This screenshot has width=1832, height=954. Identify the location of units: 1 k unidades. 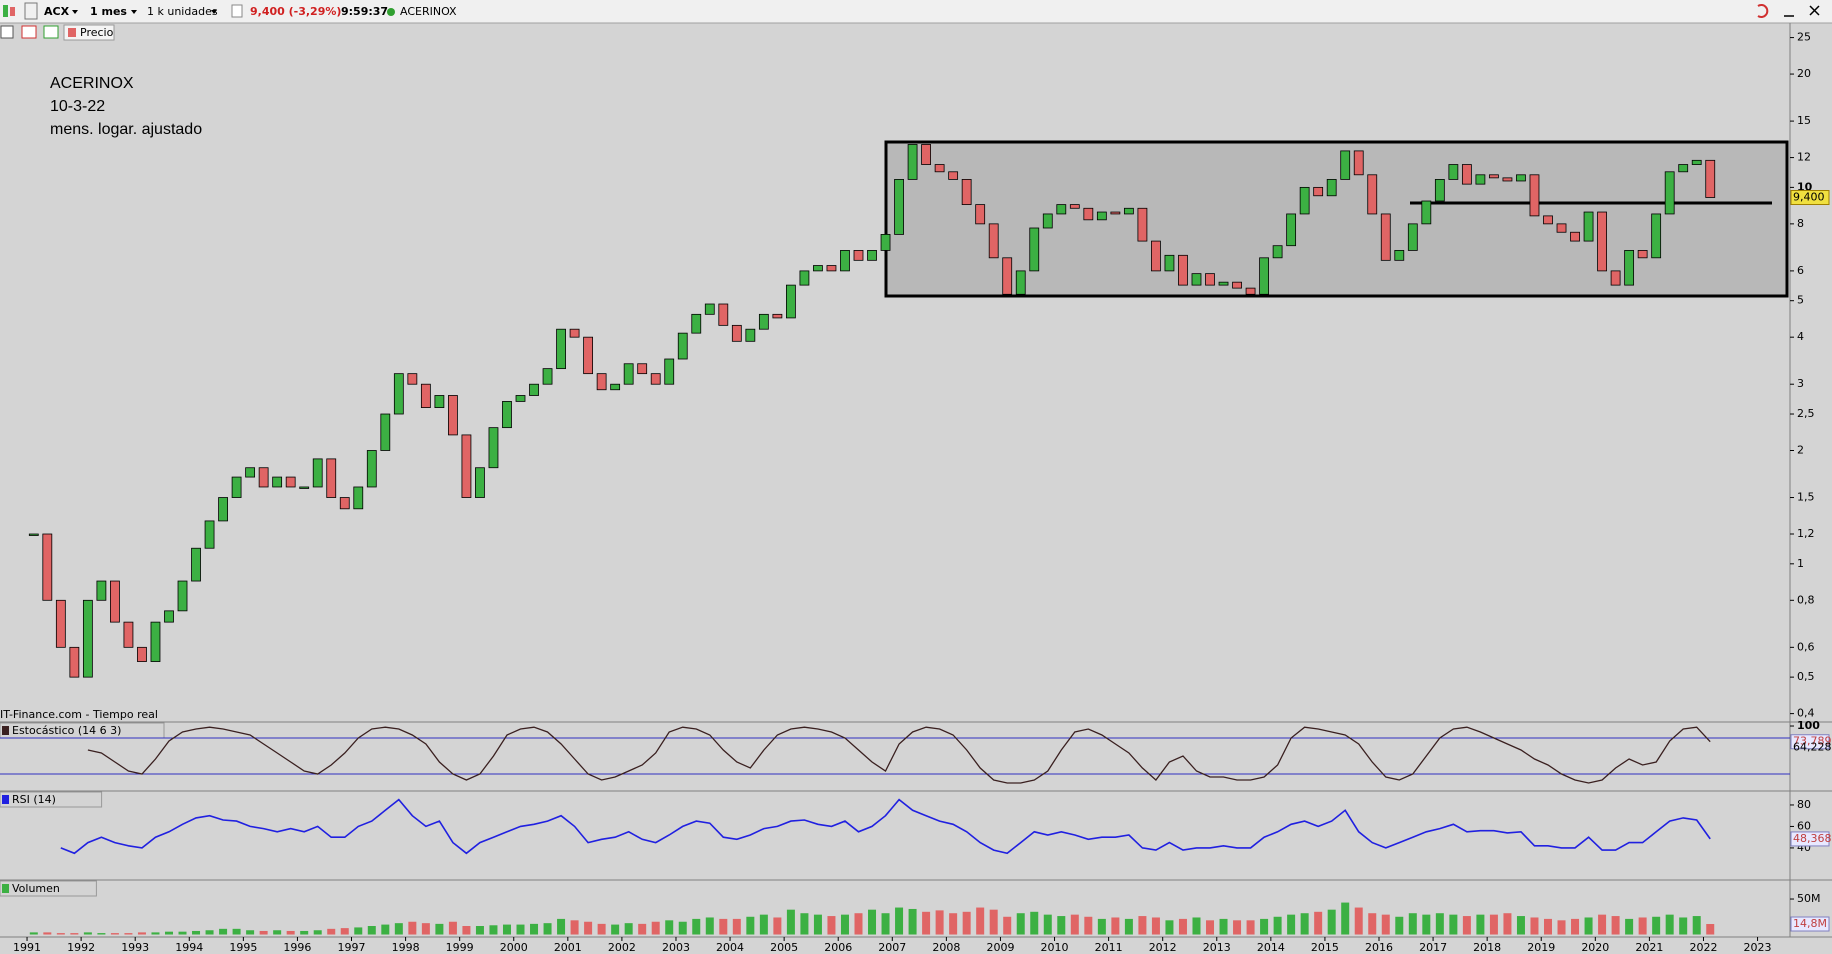
(182, 11).